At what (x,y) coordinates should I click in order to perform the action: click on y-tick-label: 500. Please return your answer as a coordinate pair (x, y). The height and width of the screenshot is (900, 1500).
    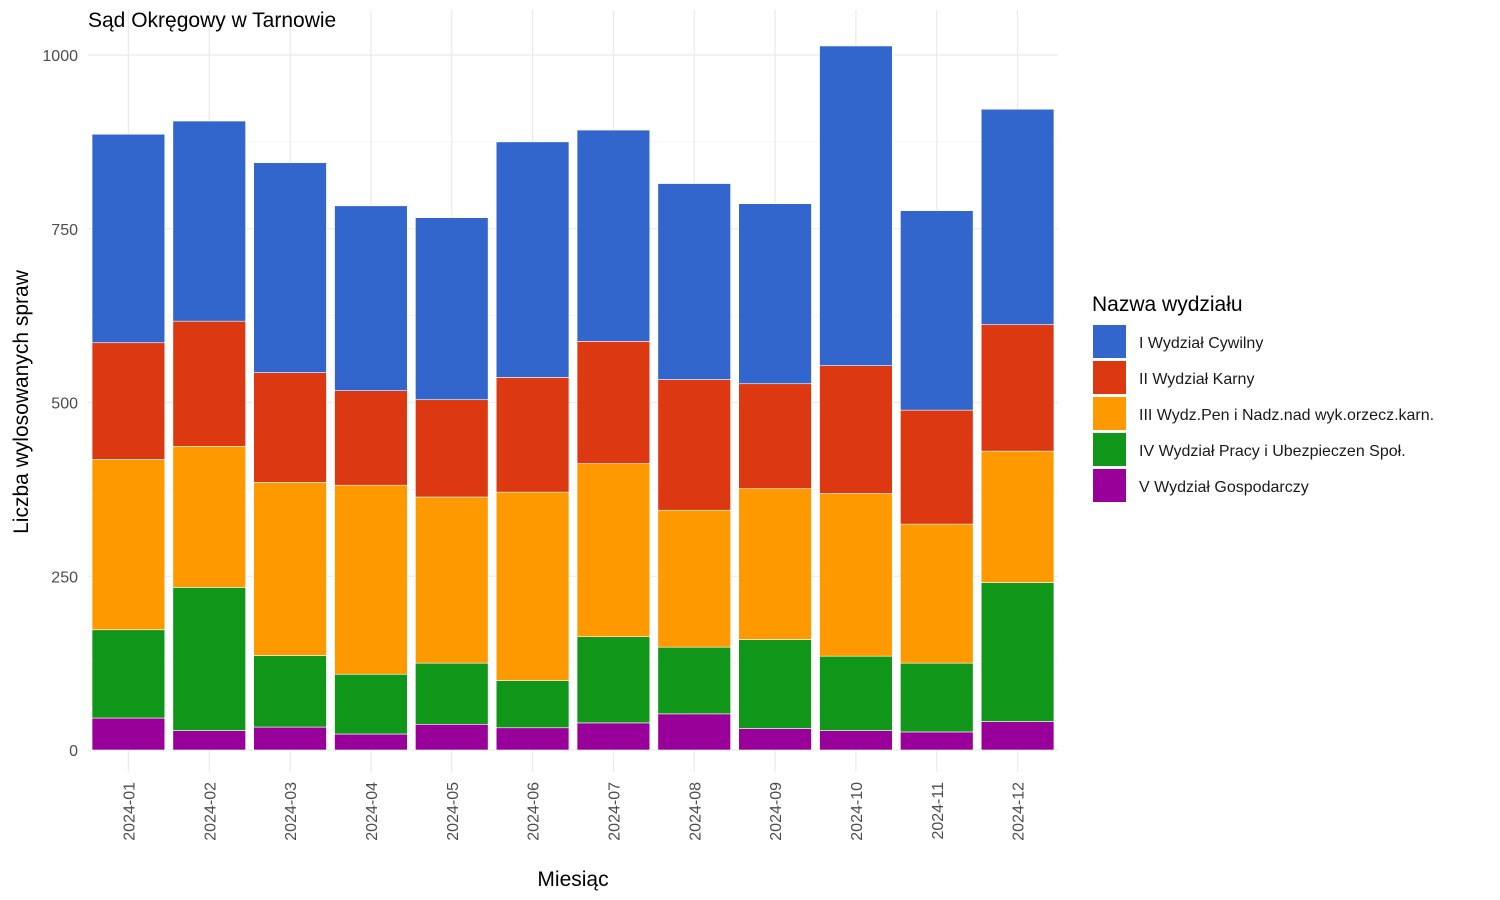
    Looking at the image, I should click on (64, 404).